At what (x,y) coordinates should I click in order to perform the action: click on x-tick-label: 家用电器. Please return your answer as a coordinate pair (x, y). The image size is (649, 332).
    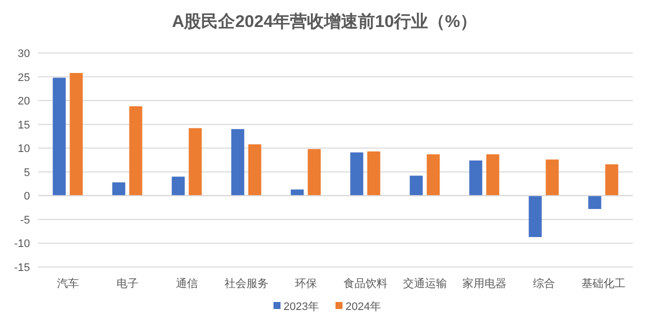
    Looking at the image, I should click on (484, 283).